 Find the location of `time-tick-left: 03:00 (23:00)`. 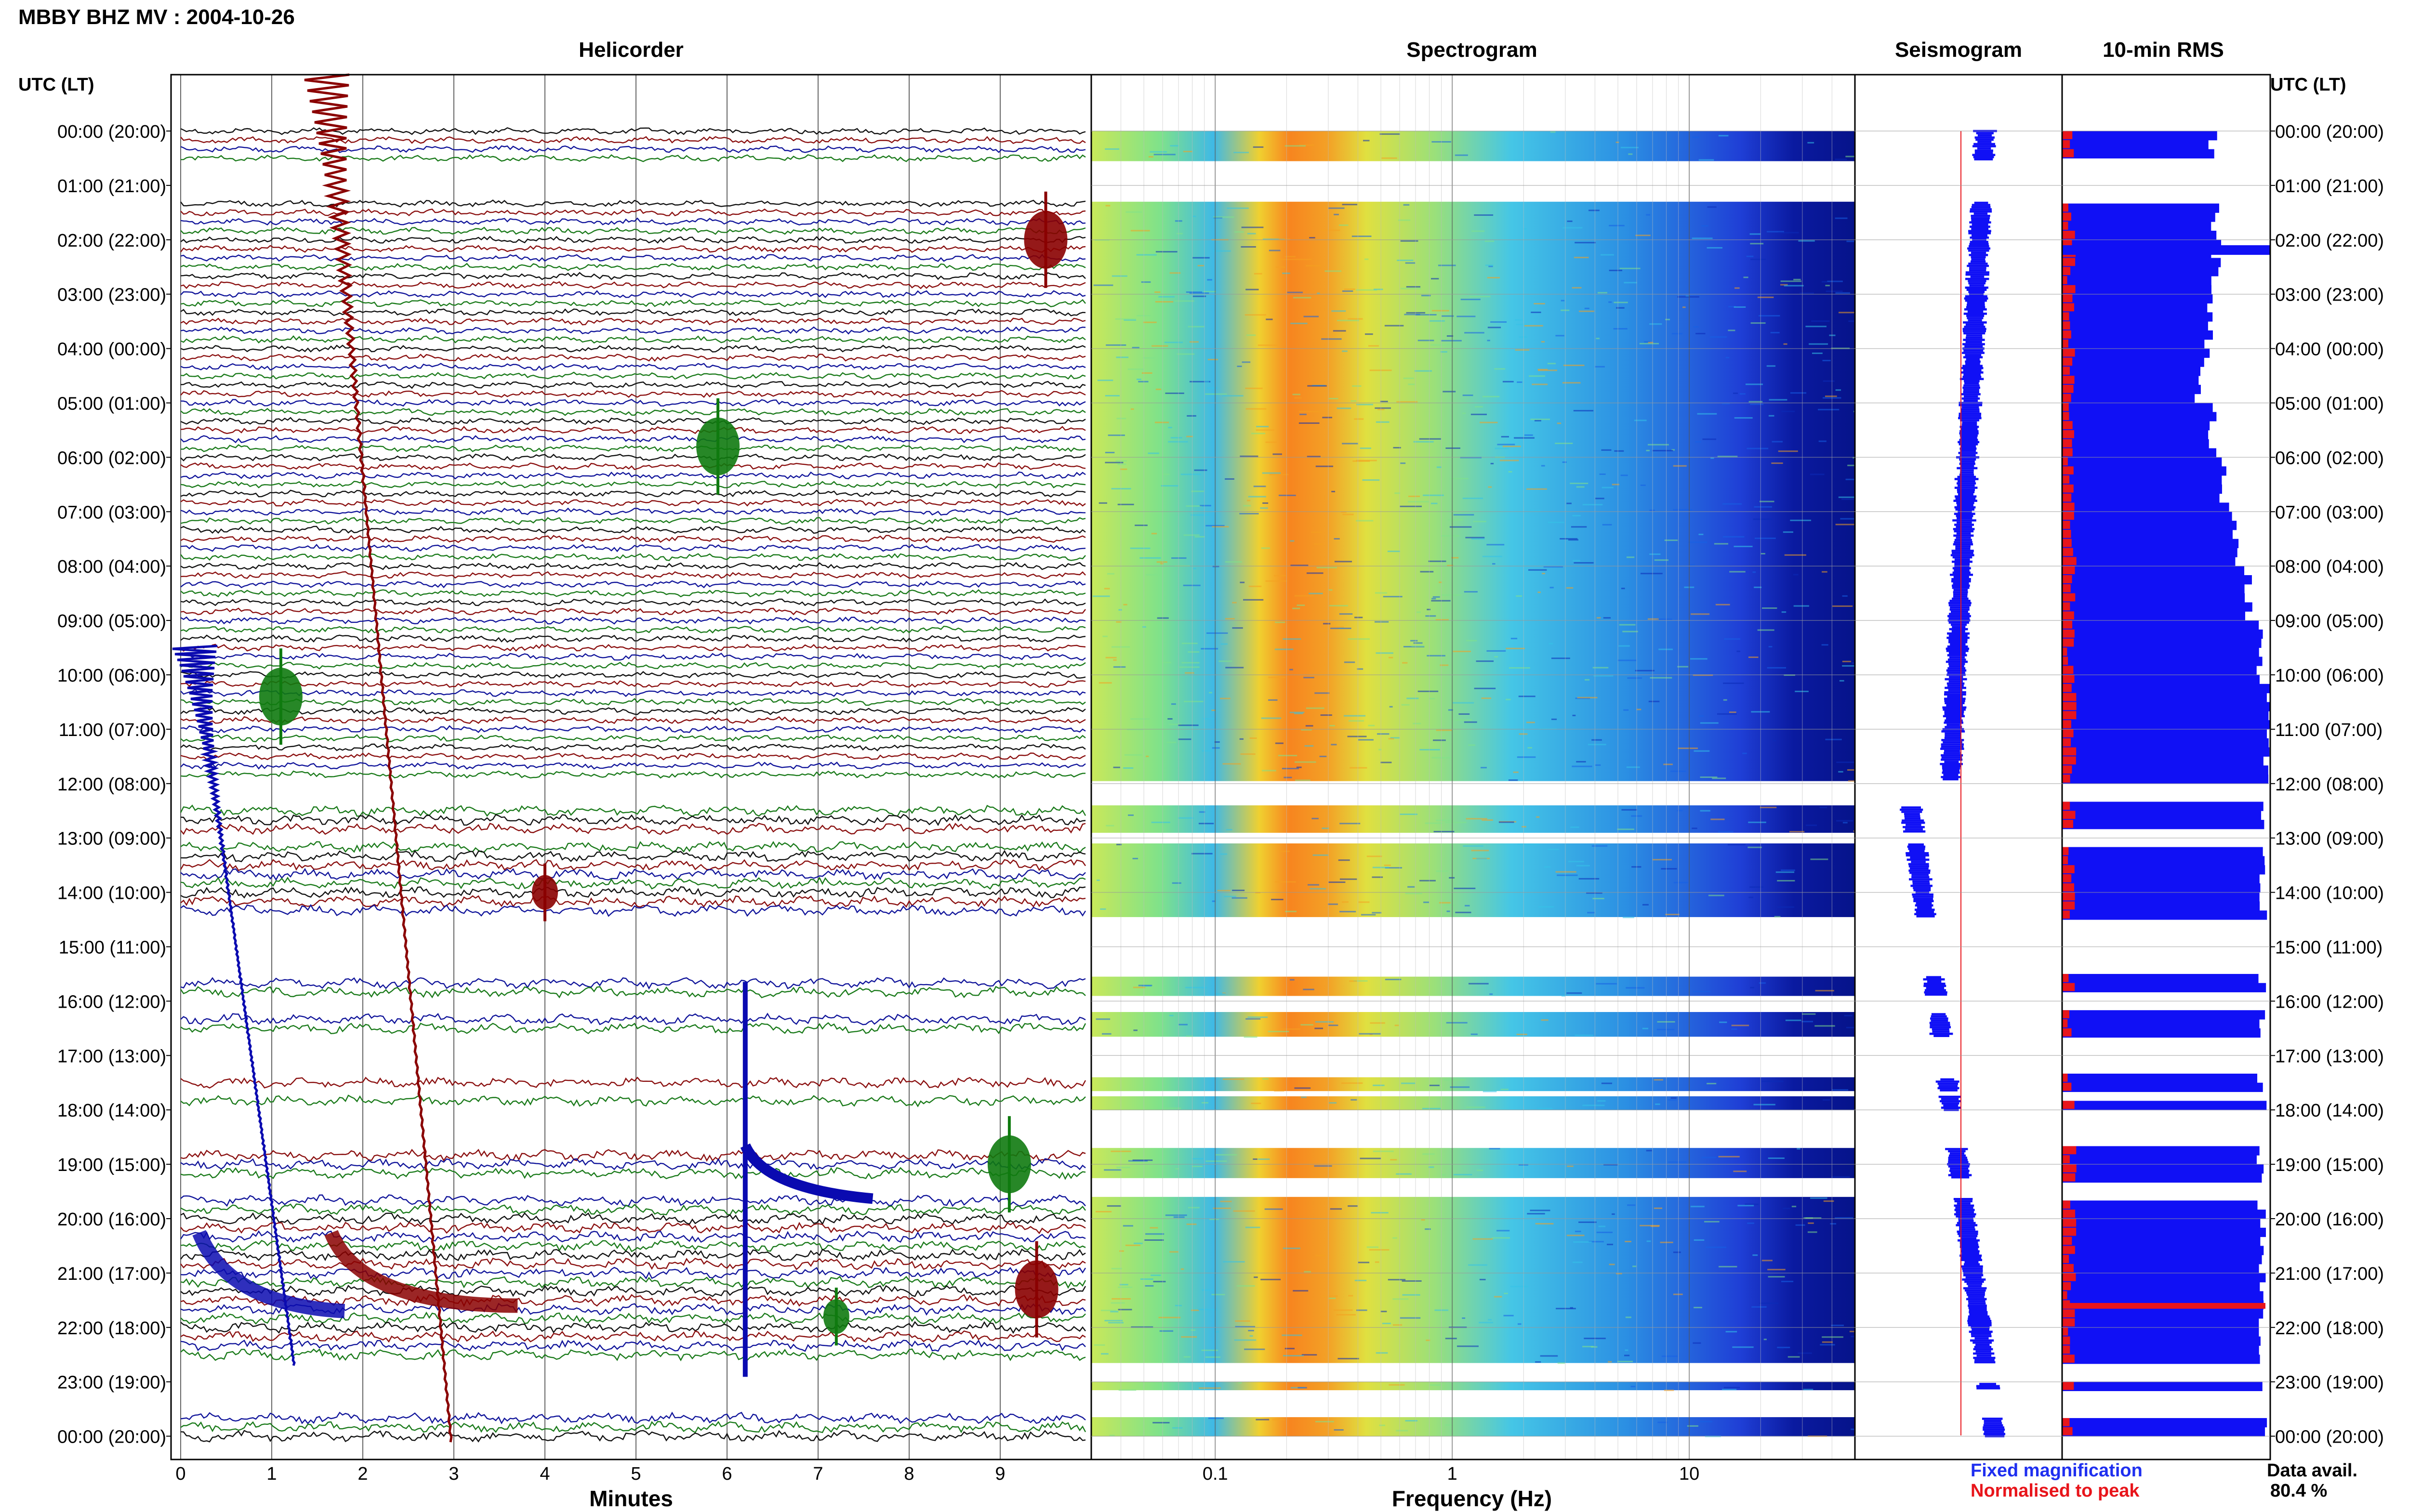

time-tick-left: 03:00 (23:00) is located at coordinates (111, 295).